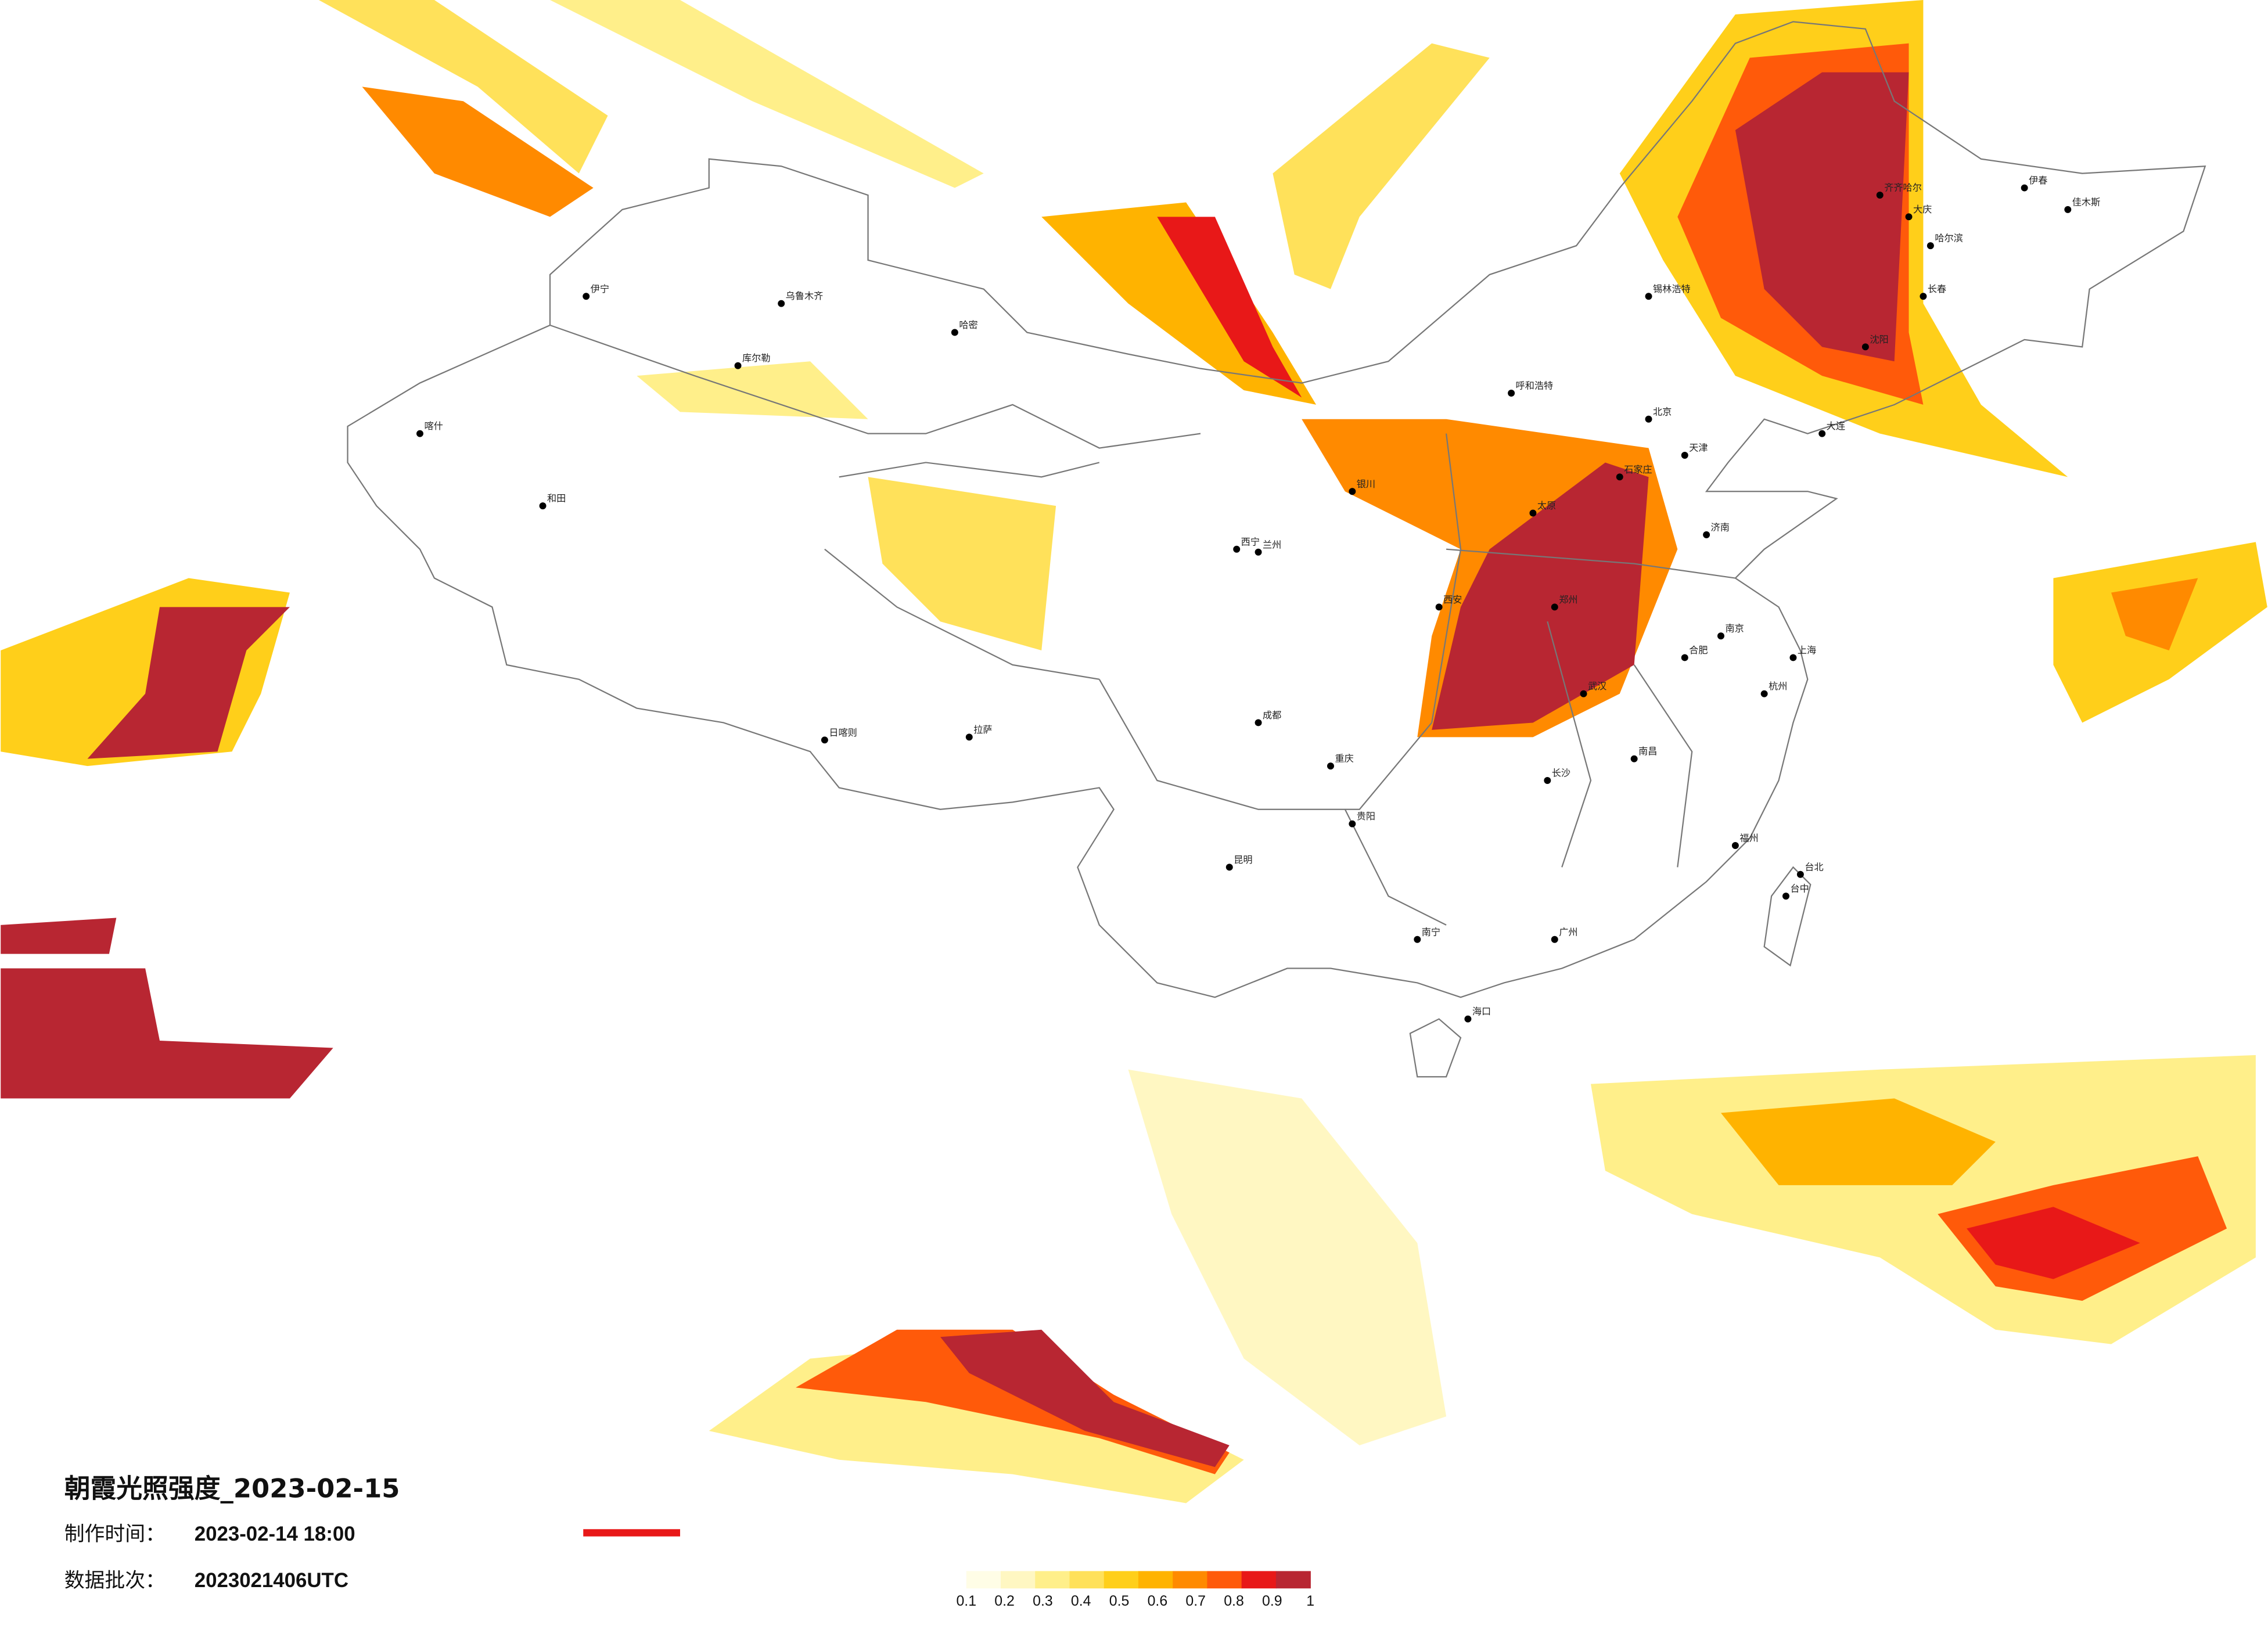 Image resolution: width=2268 pixels, height=1626 pixels. What do you see at coordinates (1561, 773) in the screenshot?
I see `city-label: 长沙` at bounding box center [1561, 773].